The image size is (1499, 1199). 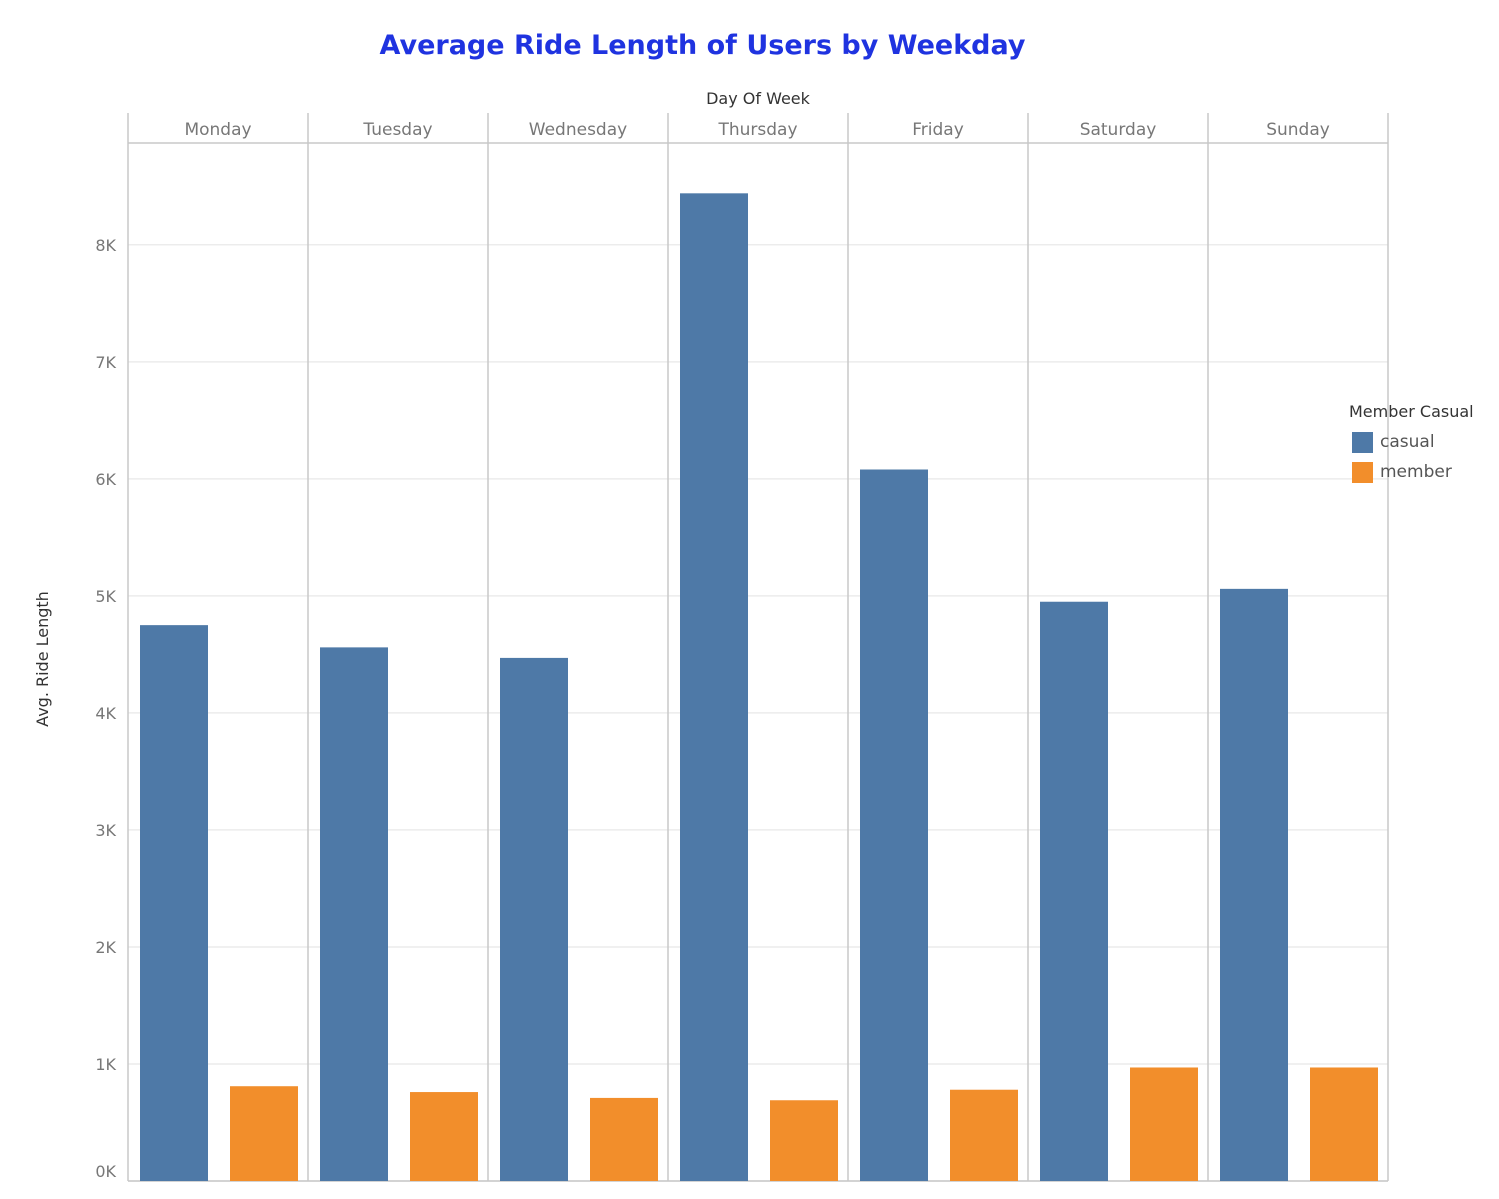 What do you see at coordinates (444, 1136) in the screenshot?
I see `bar-member-tuesday` at bounding box center [444, 1136].